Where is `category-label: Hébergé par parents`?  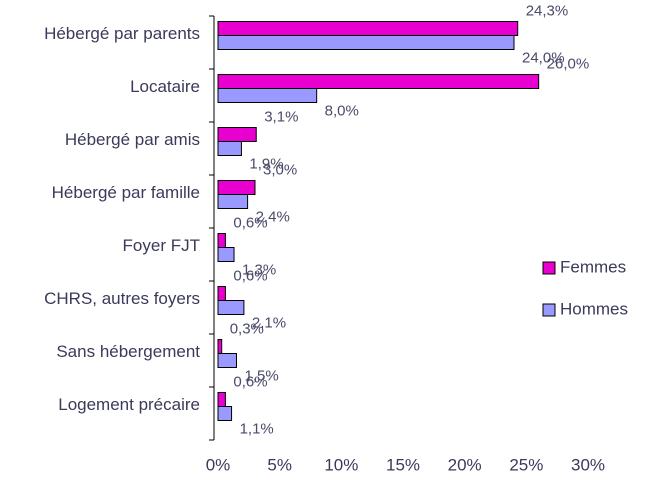 category-label: Hébergé par parents is located at coordinates (122, 33).